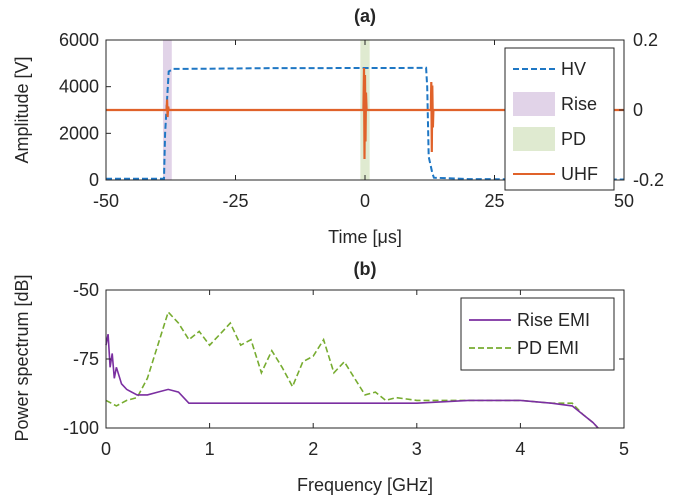 The width and height of the screenshot is (686, 500). What do you see at coordinates (648, 180) in the screenshot?
I see `y2-tick-label: -0.2` at bounding box center [648, 180].